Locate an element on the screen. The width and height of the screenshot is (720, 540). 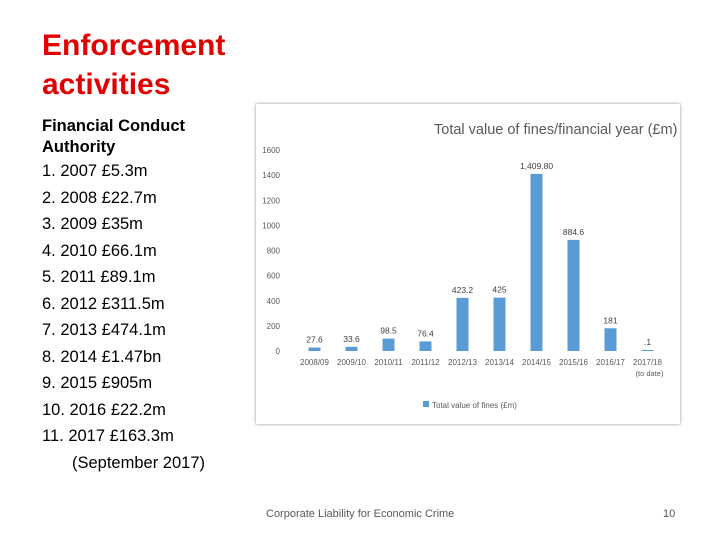
list-item: 6. 2012 £311.5m is located at coordinates (147, 304).